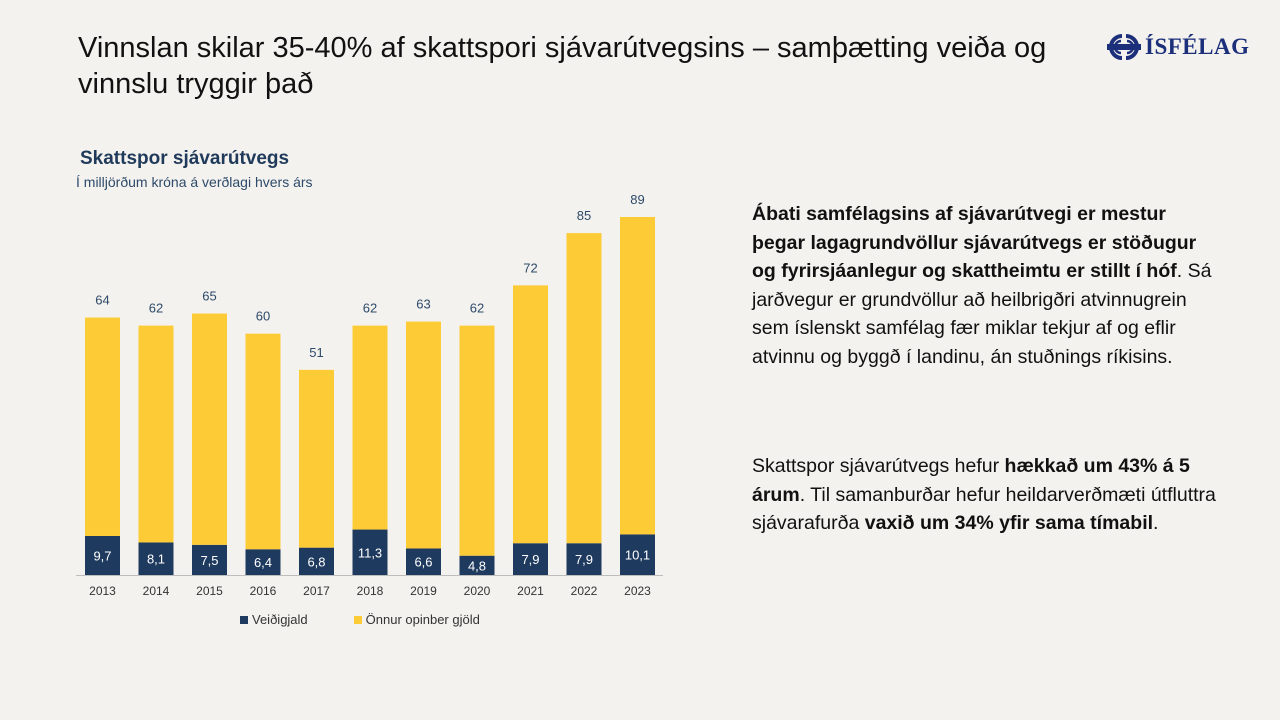  Describe the element at coordinates (209, 296) in the screenshot. I see `data-label-total-2015: 65` at that location.